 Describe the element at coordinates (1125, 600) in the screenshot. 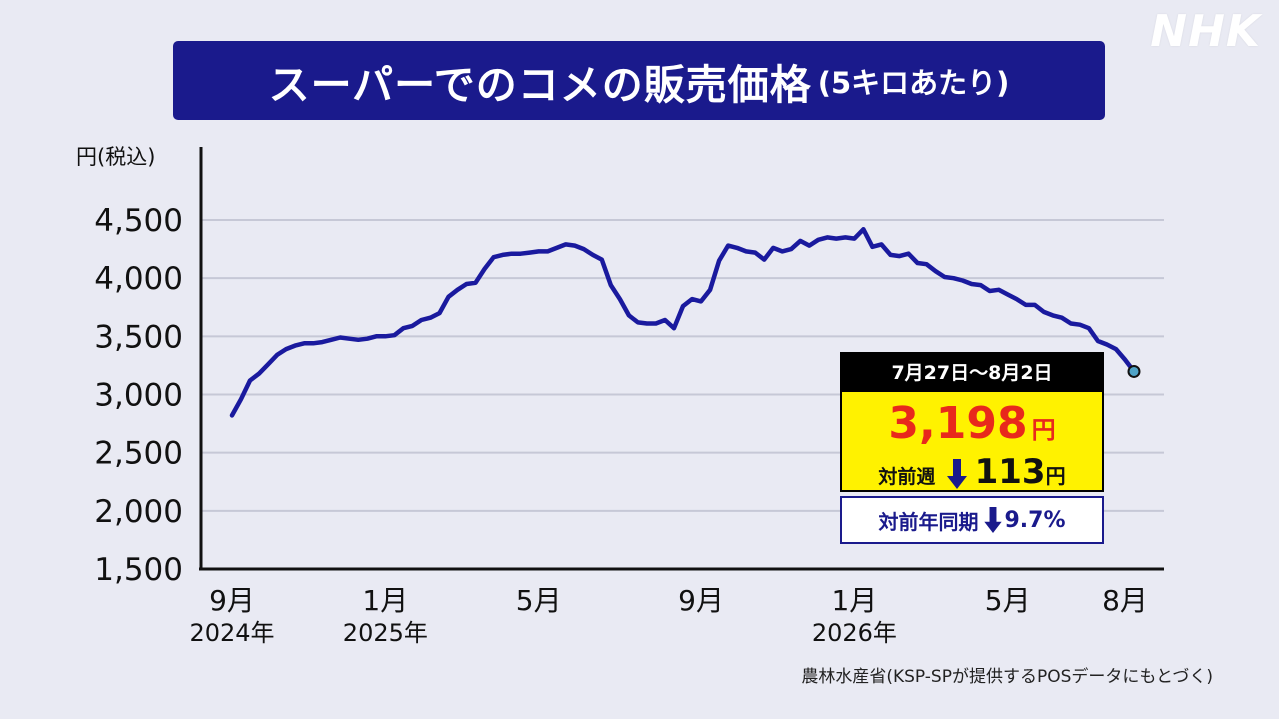

I see `x-tick-label: 8月` at that location.